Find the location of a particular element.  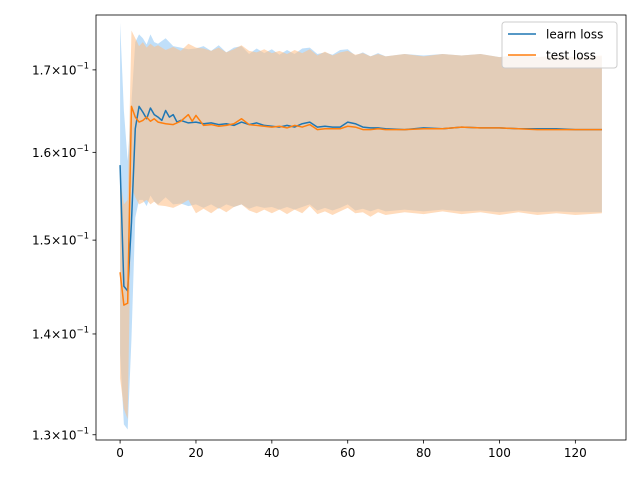

legend-label-learn-loss: learn loss is located at coordinates (574, 35).